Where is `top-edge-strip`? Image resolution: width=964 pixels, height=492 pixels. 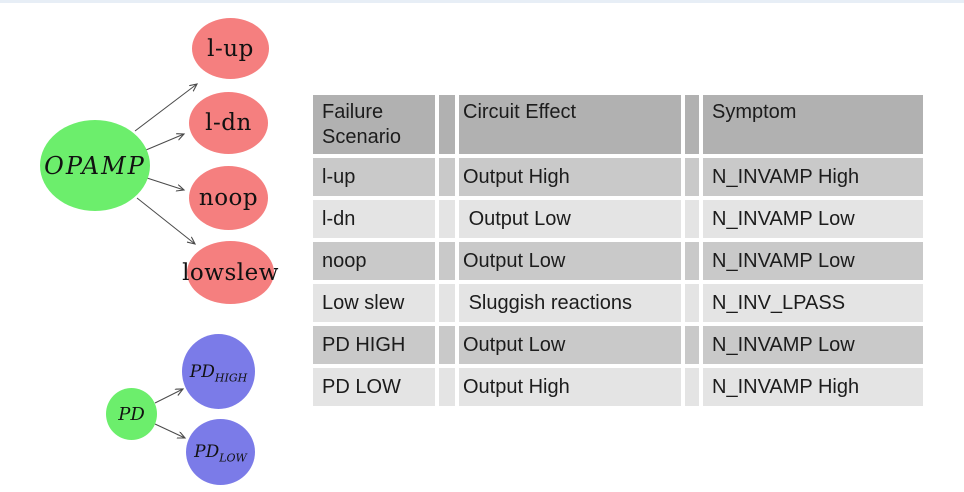 top-edge-strip is located at coordinates (482, 1).